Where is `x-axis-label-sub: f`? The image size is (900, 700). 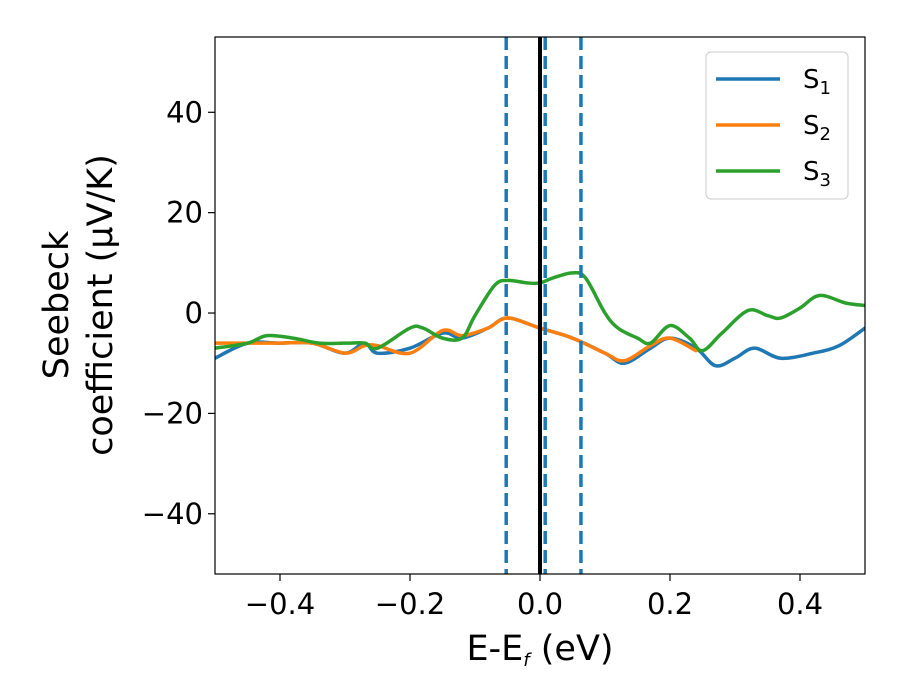
x-axis-label-sub: f is located at coordinates (527, 660).